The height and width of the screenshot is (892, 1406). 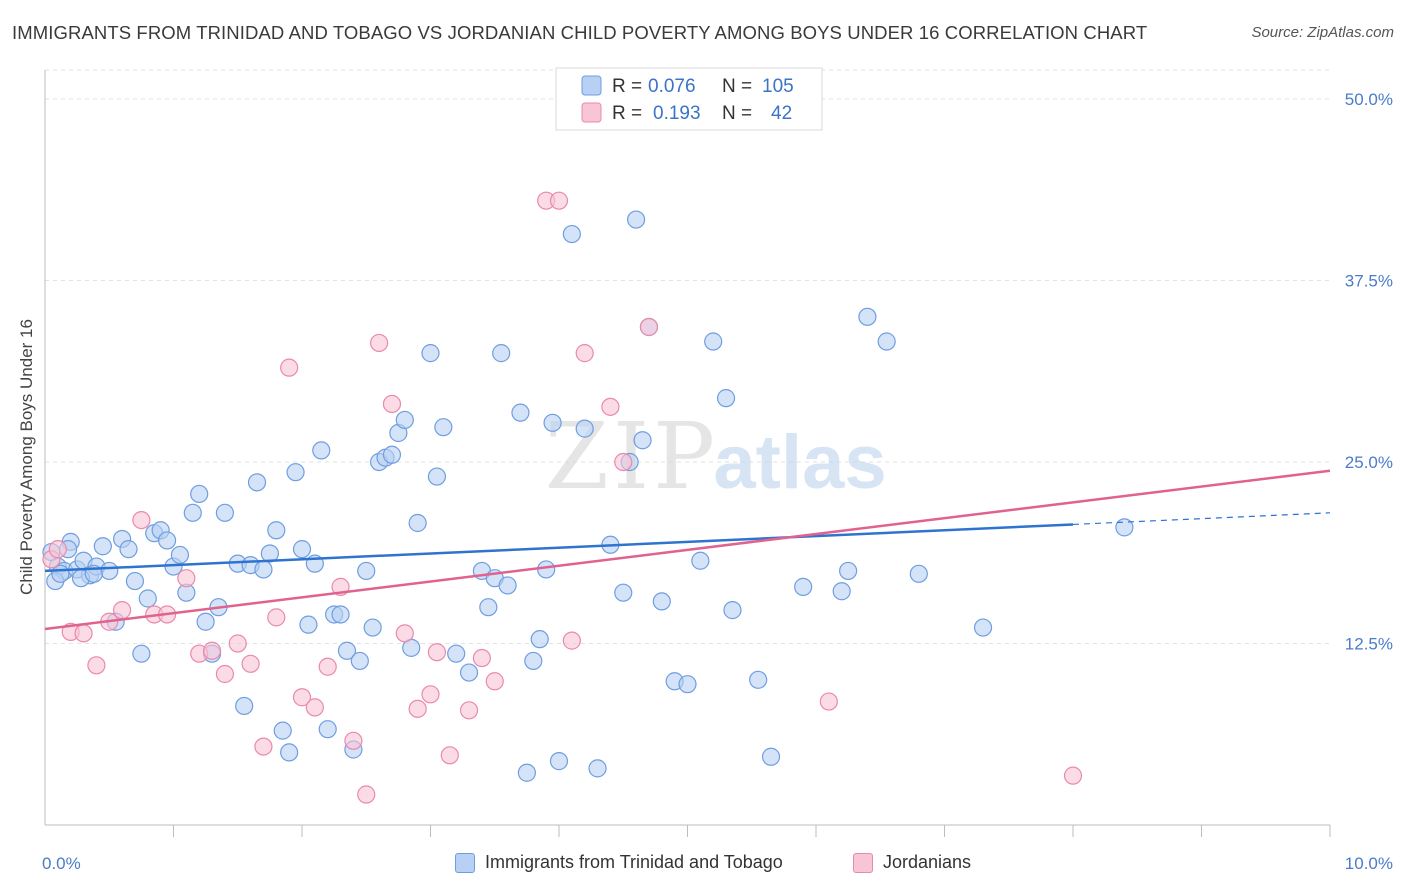 I want to click on stats-r-label-pink: R =, so click(x=627, y=113).